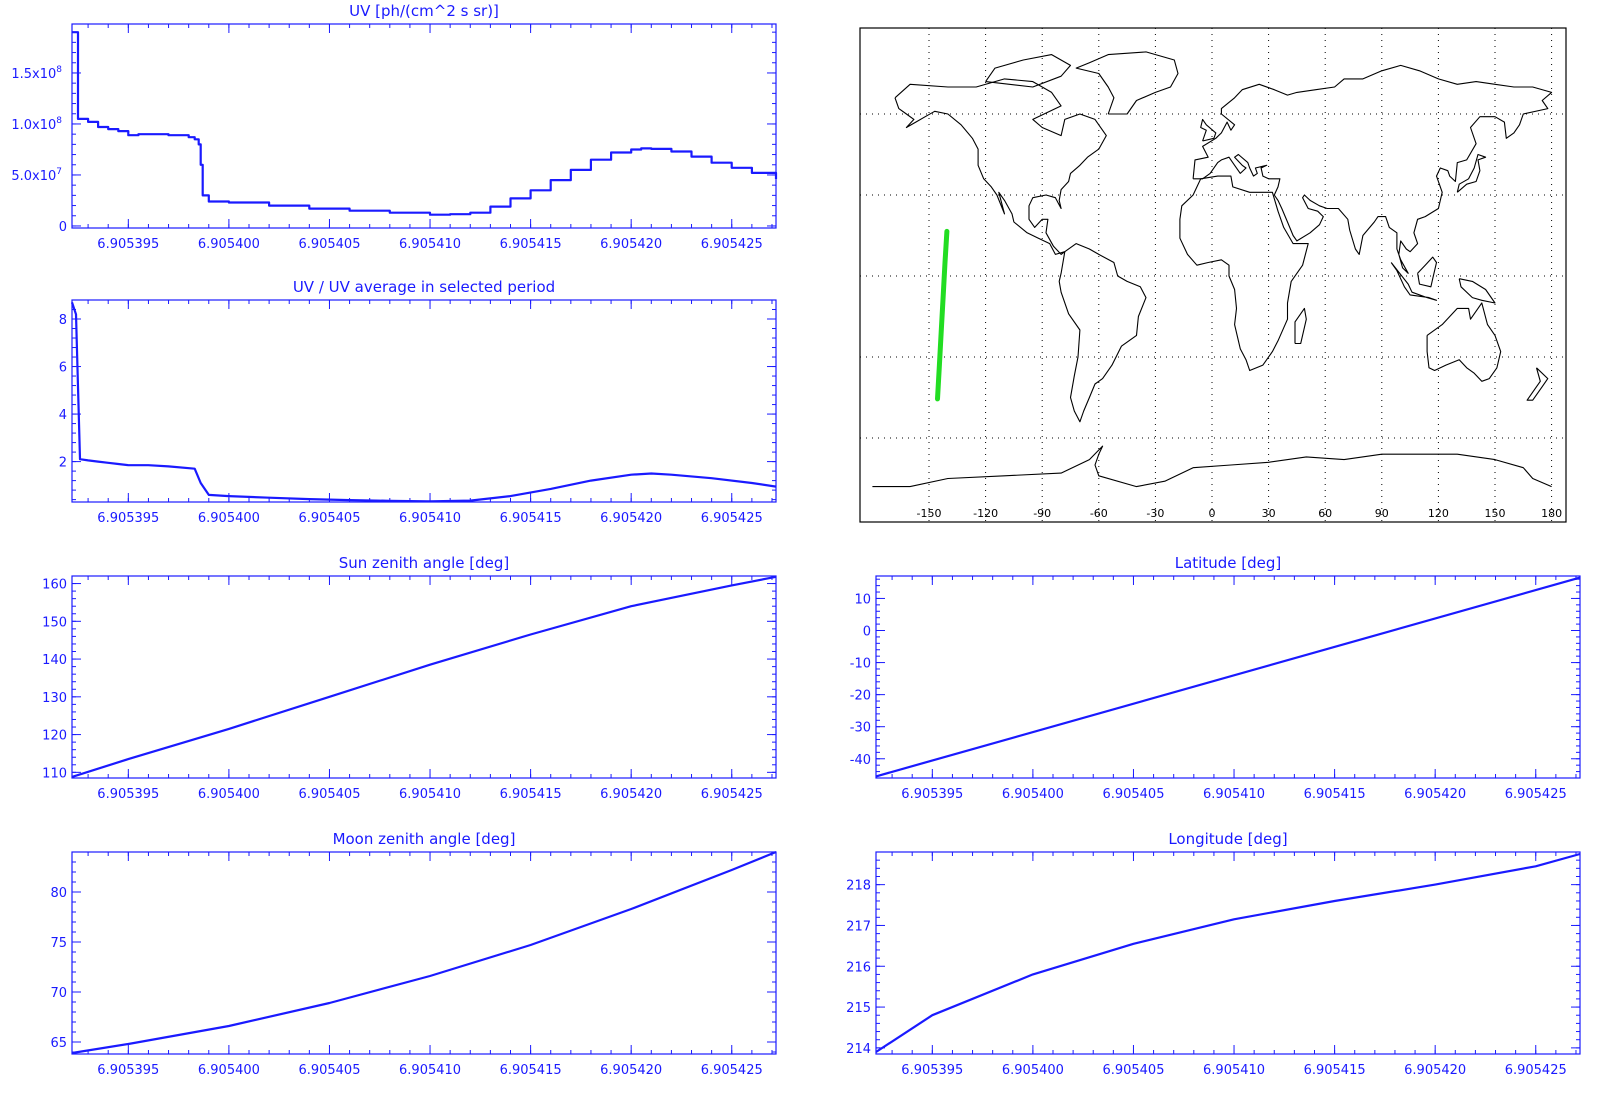  Describe the element at coordinates (1300, 326) in the screenshot. I see `coastline-madagascar` at that location.